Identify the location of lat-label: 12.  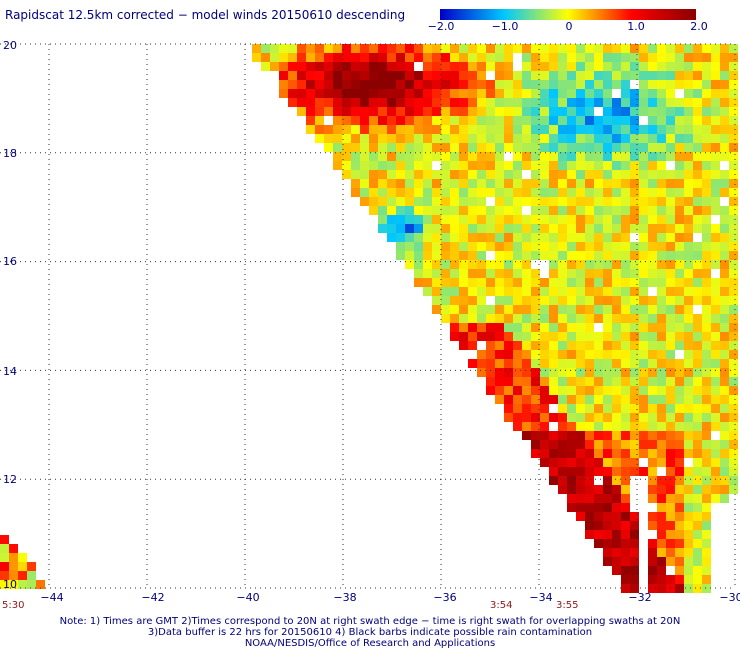
(10, 479).